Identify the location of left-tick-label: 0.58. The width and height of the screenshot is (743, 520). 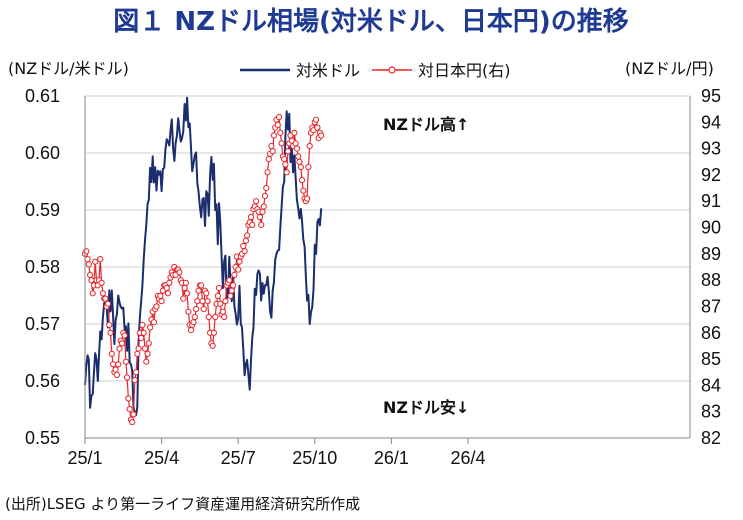
(42, 267).